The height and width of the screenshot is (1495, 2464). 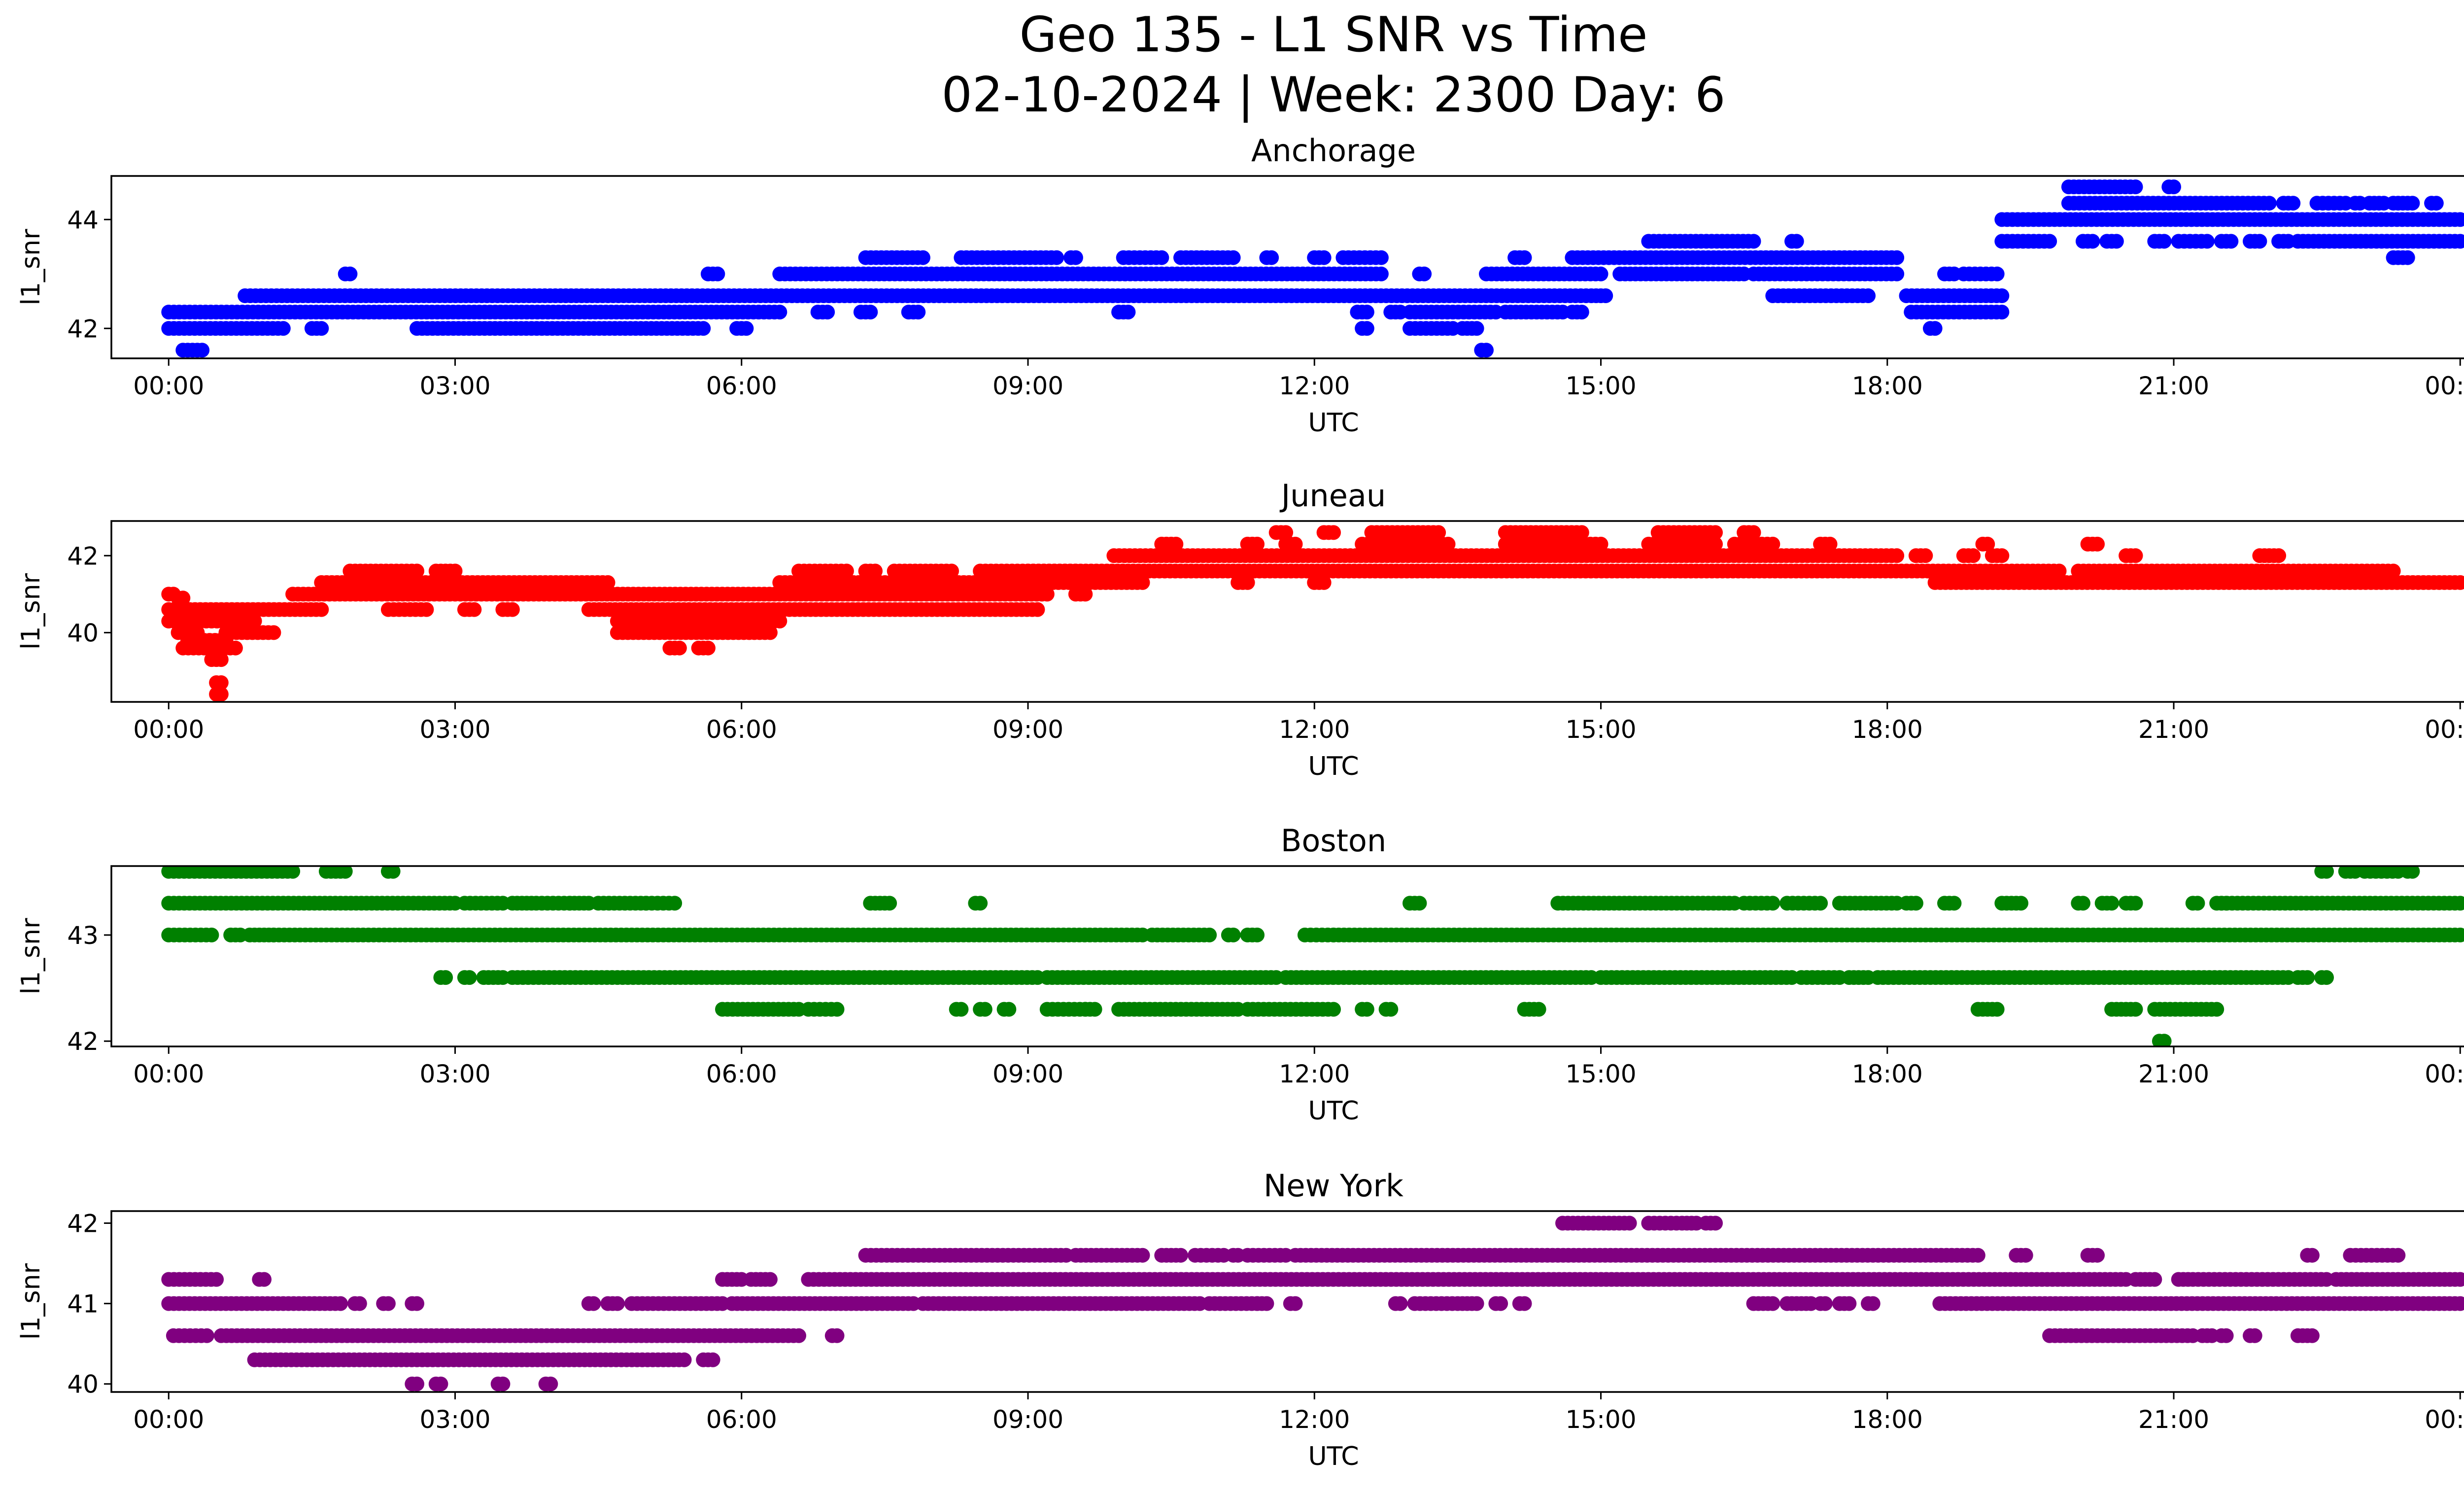 I want to click on x-tick-label: 09:00, so click(x=1027, y=1419).